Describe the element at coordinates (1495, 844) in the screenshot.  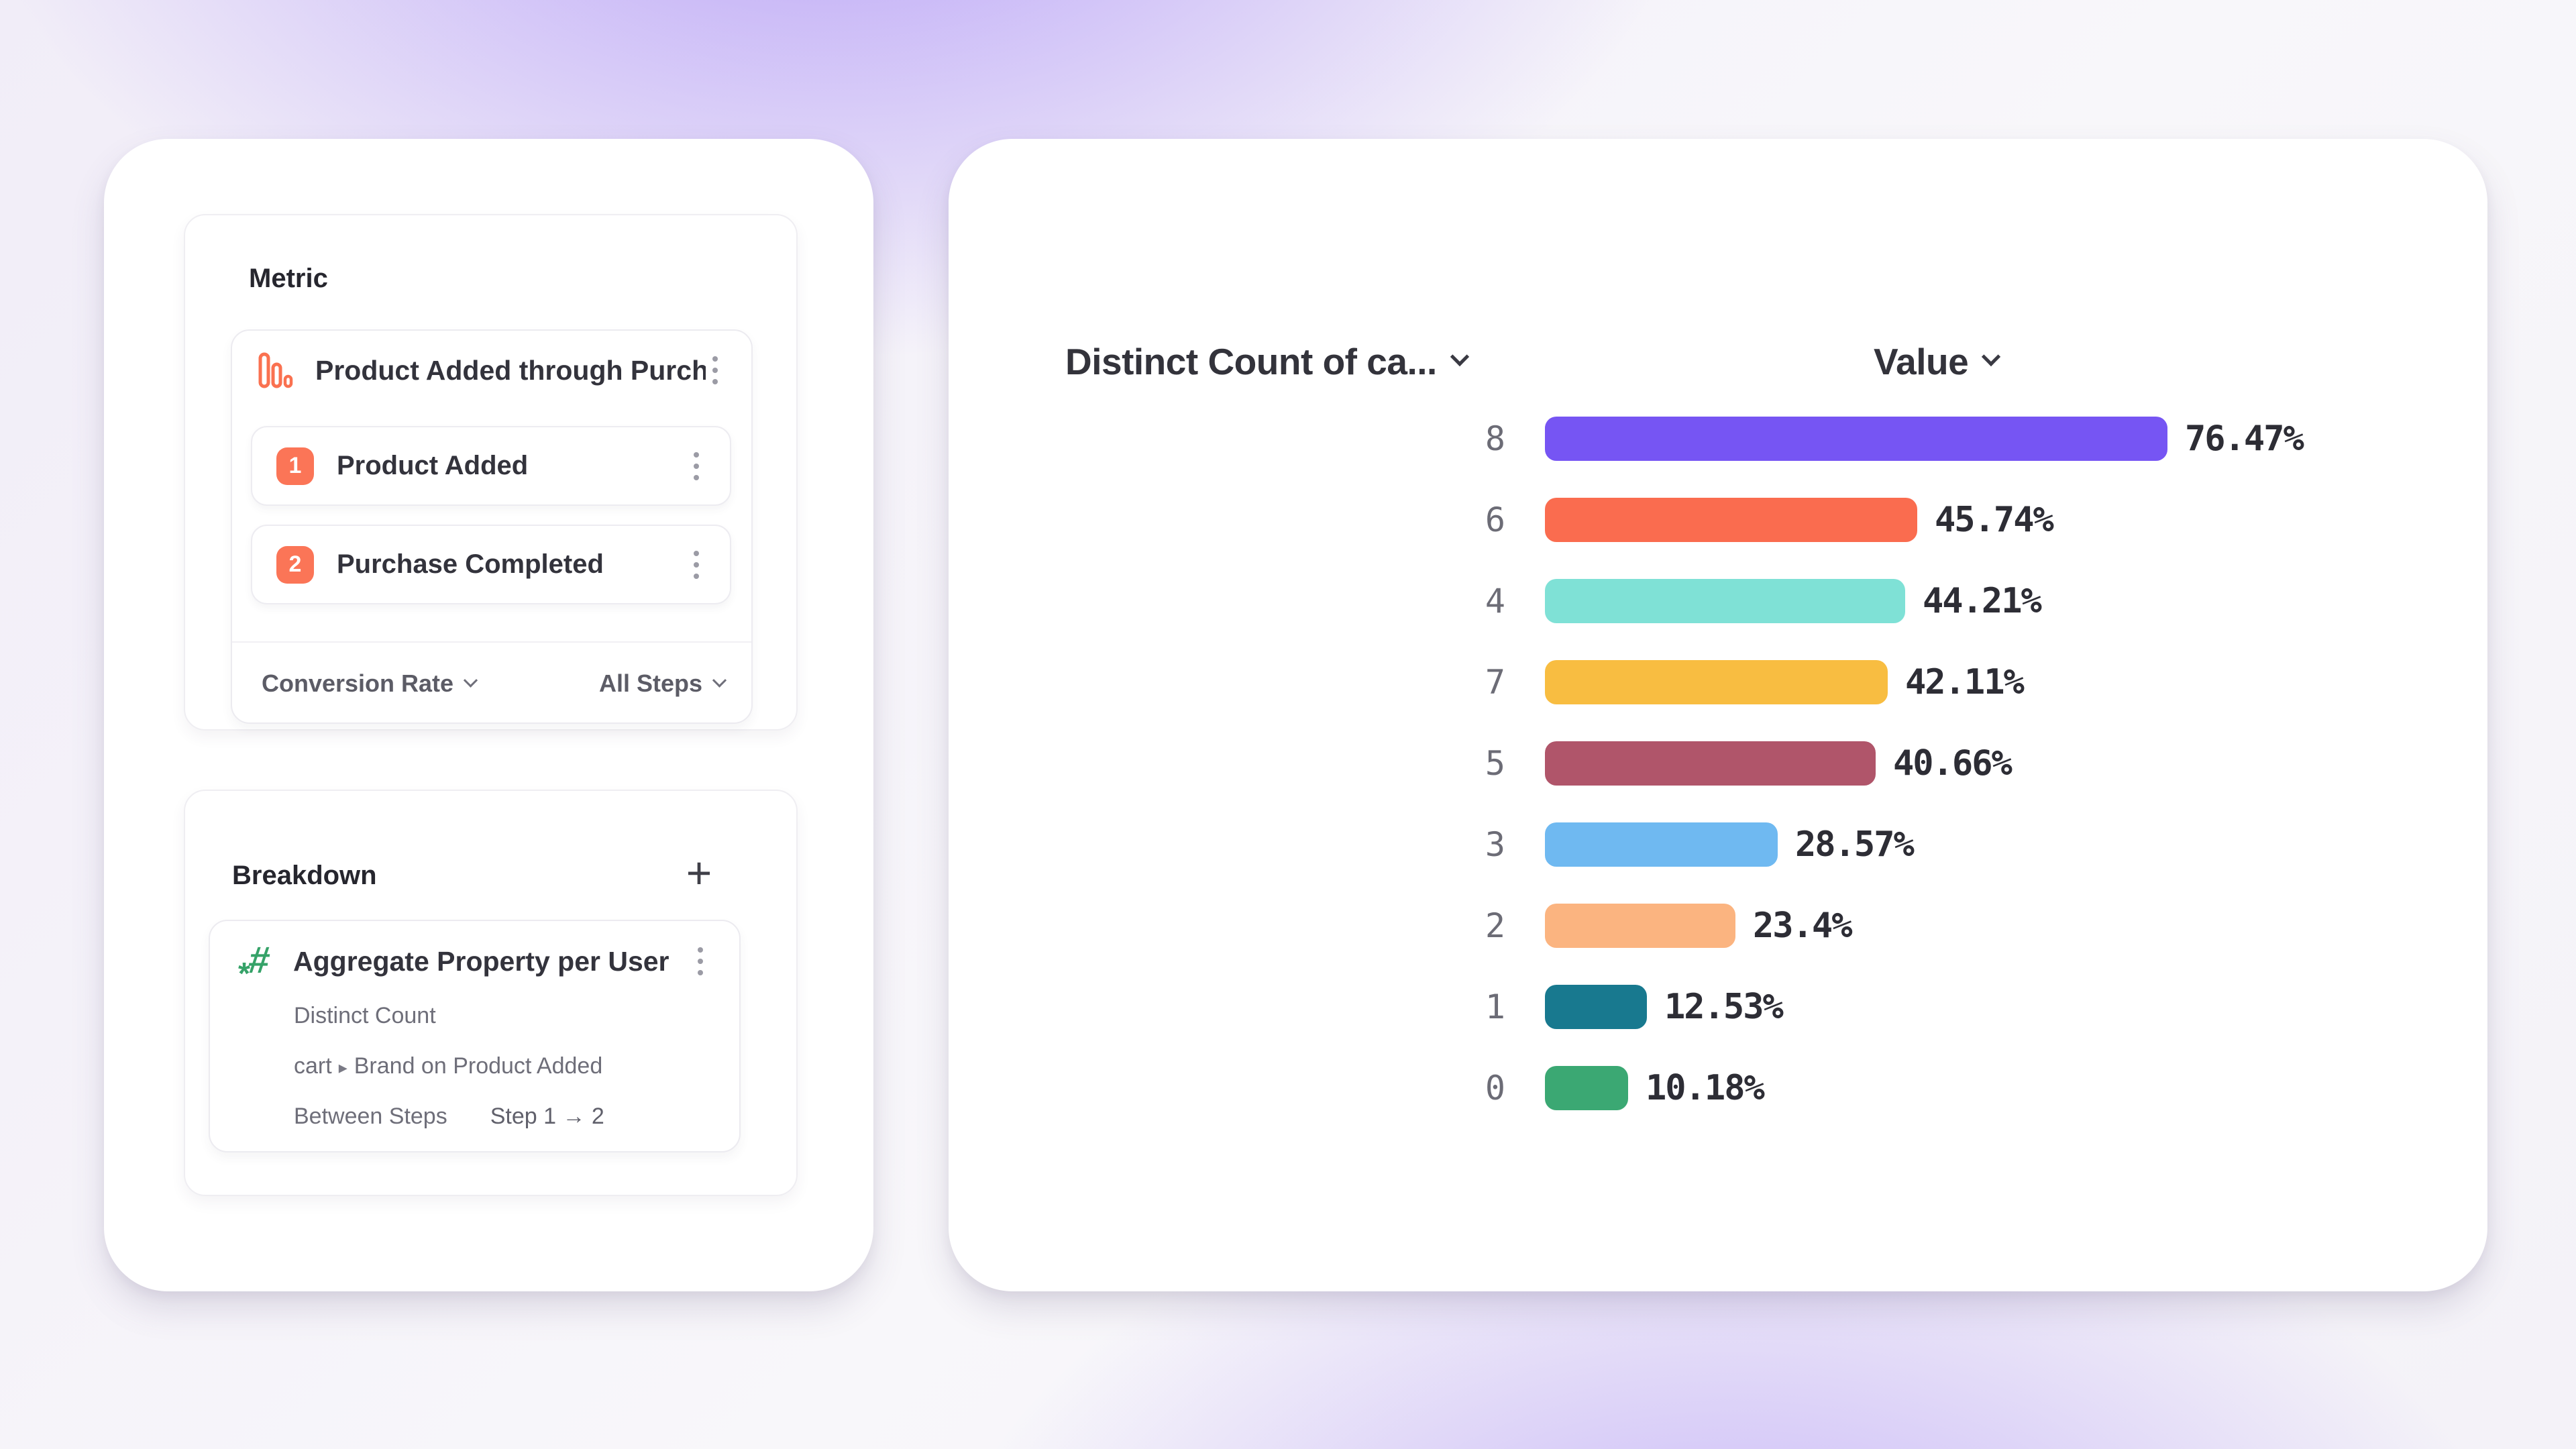
I see `category-label: 3` at that location.